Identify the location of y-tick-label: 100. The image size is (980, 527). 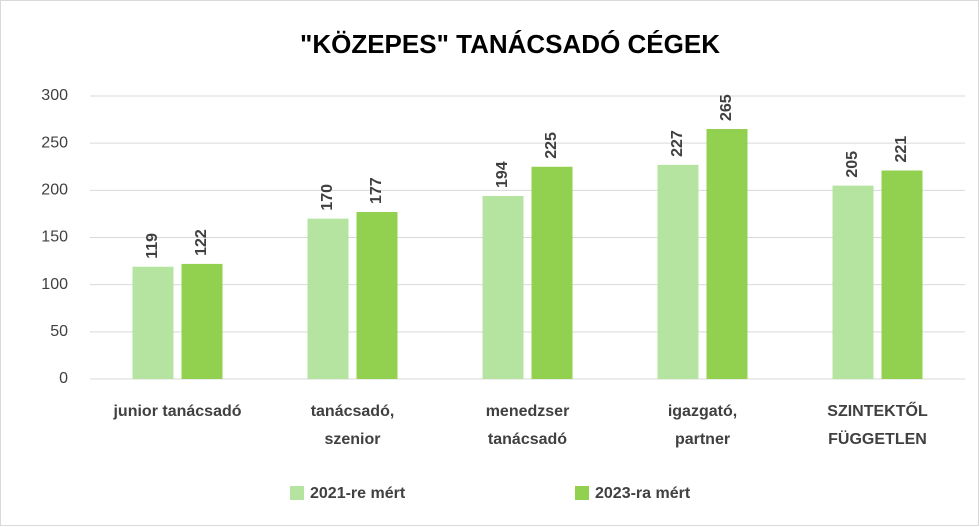
(54, 284).